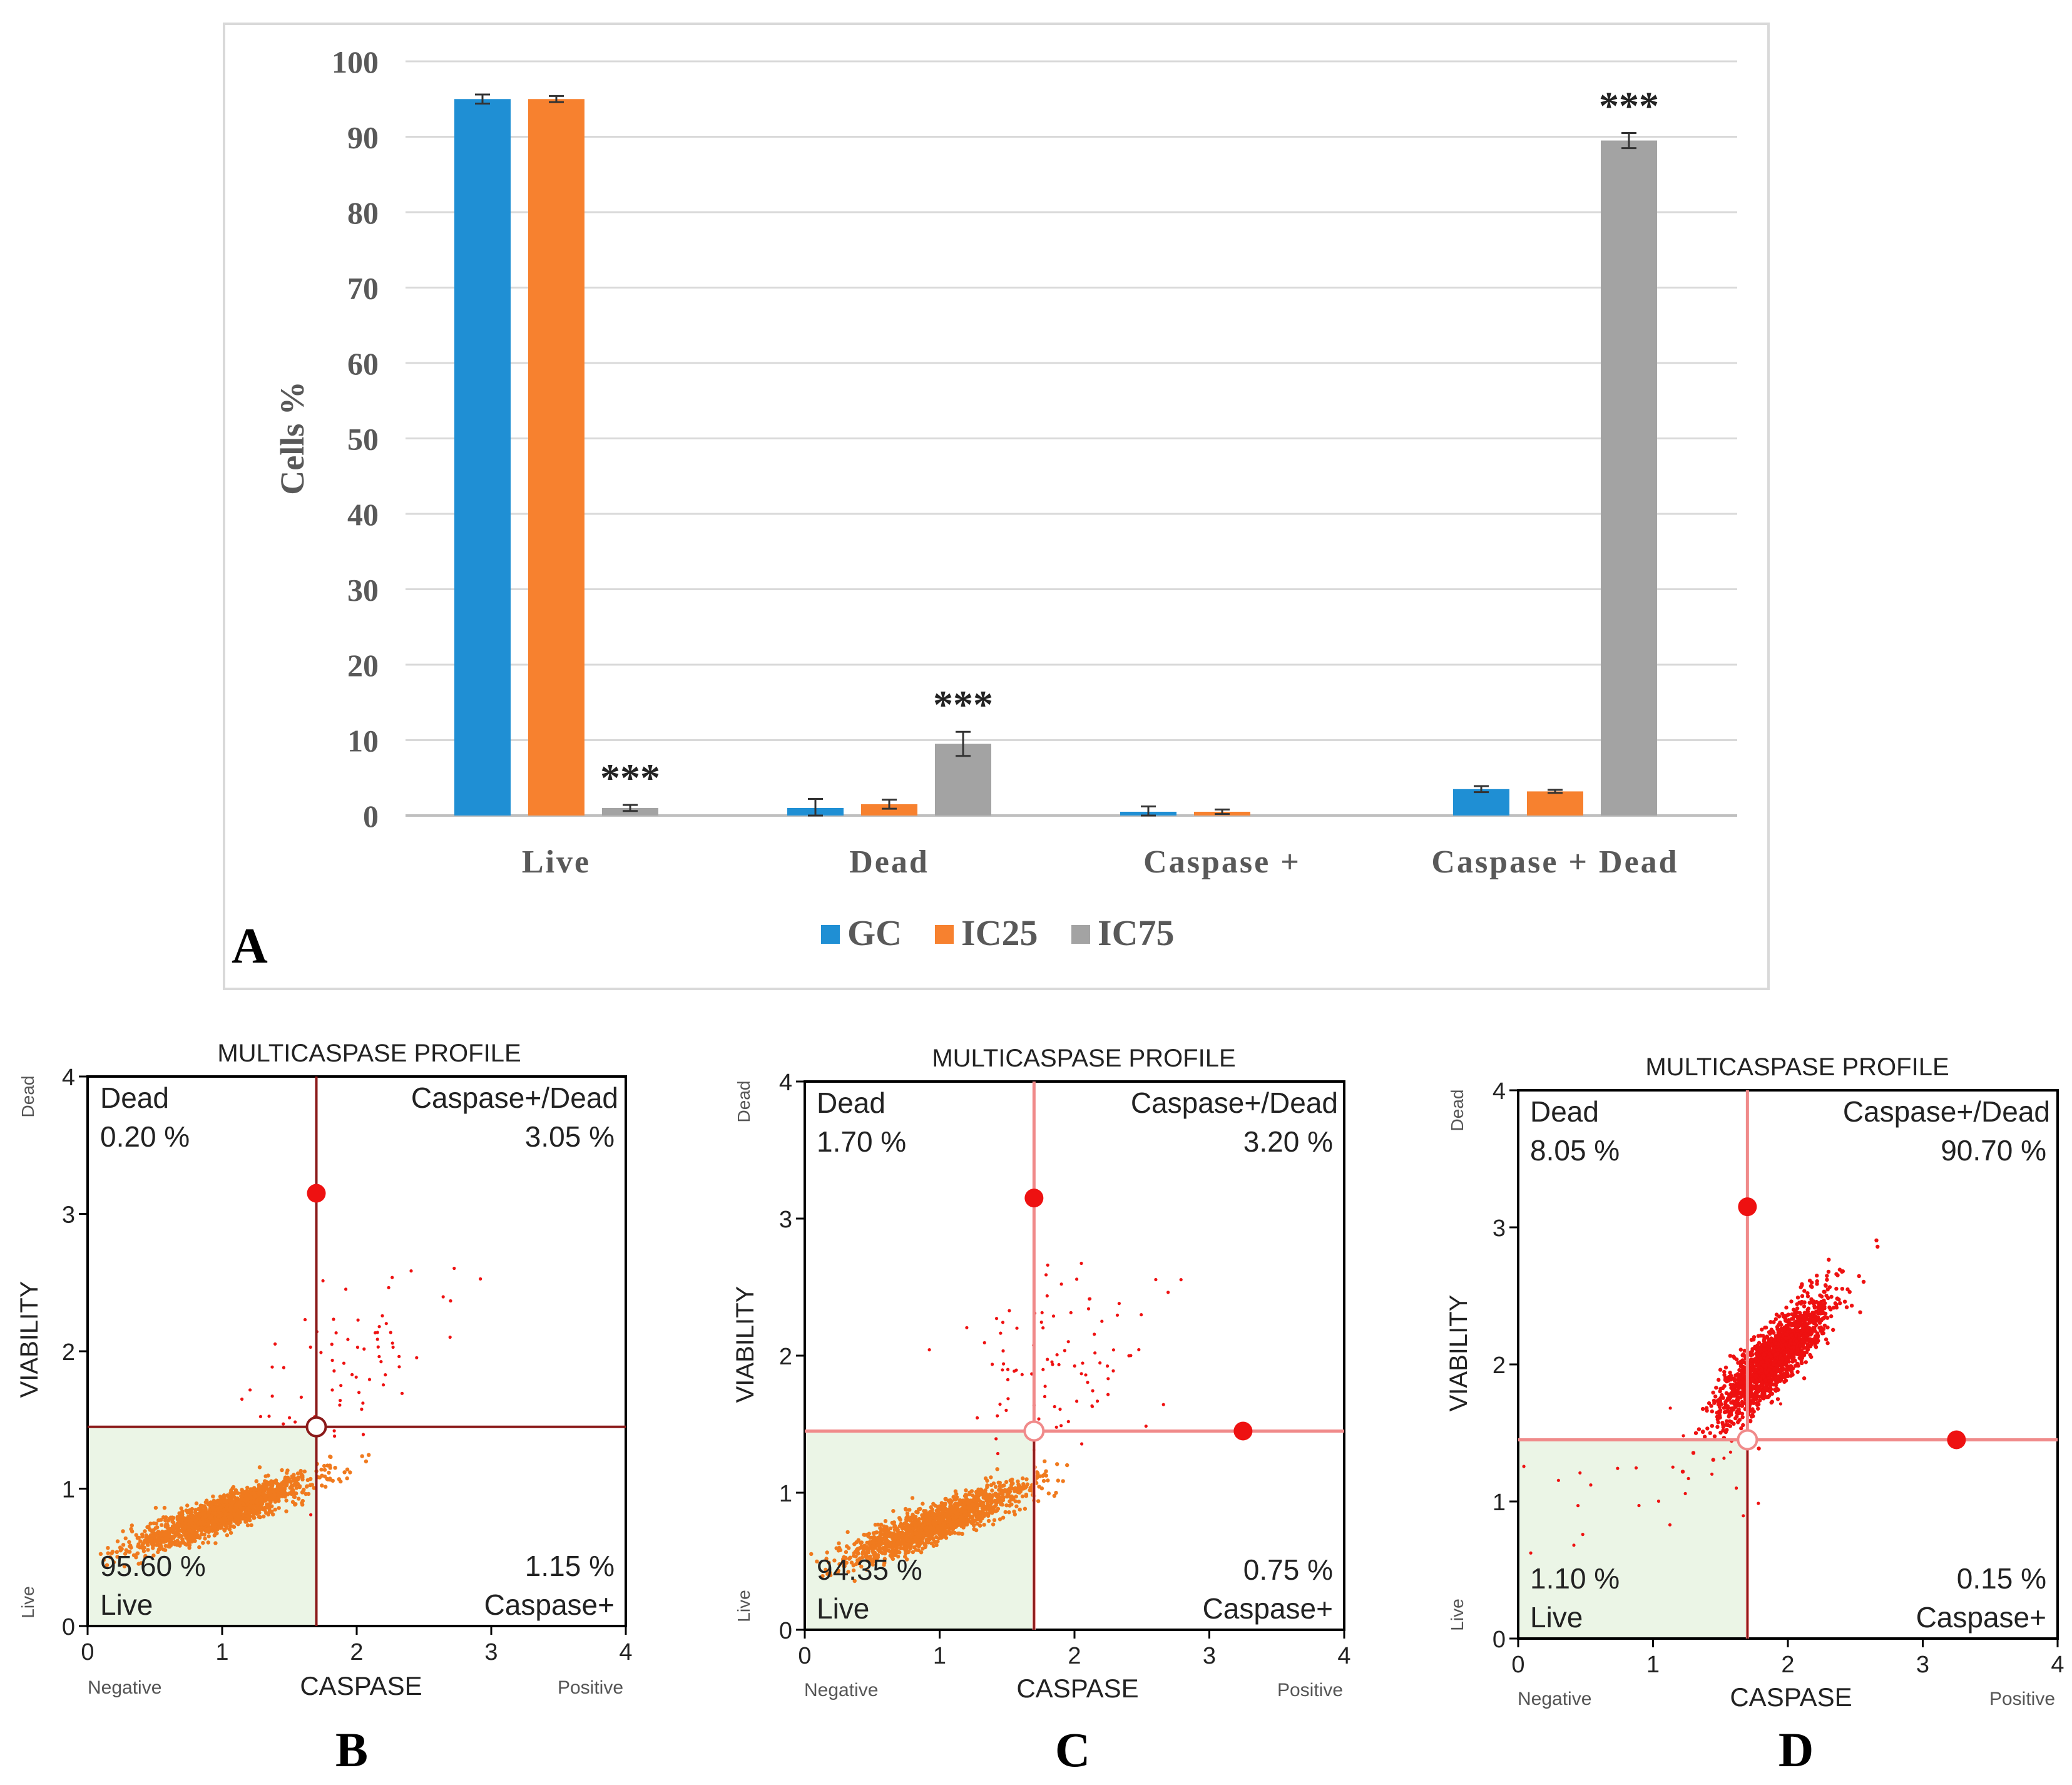 The width and height of the screenshot is (2072, 1785). I want to click on y-tick-3: 3, so click(785, 1220).